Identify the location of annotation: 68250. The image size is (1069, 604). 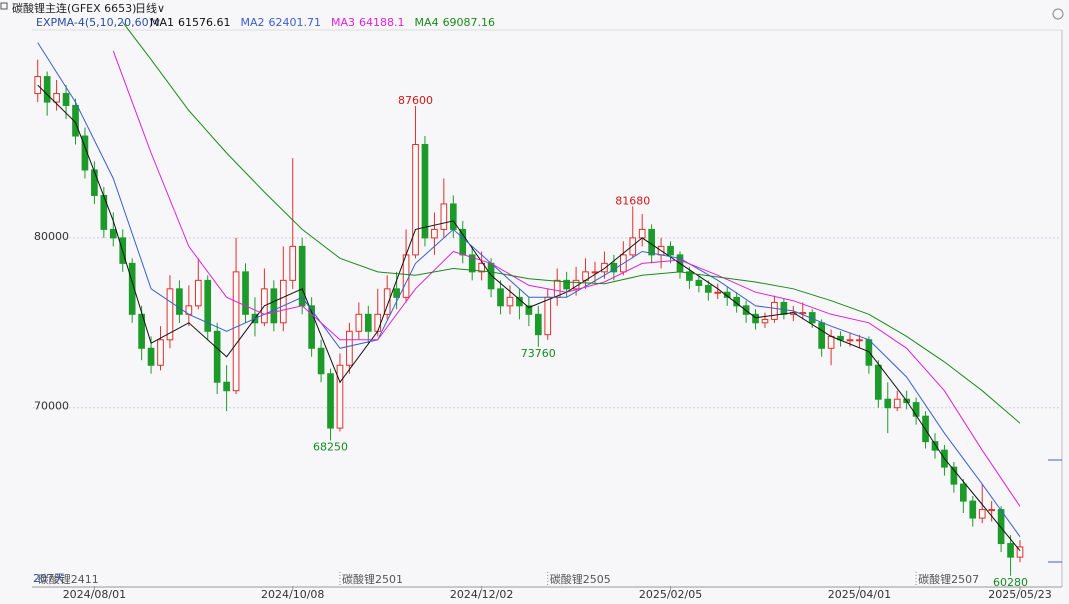
(330, 446).